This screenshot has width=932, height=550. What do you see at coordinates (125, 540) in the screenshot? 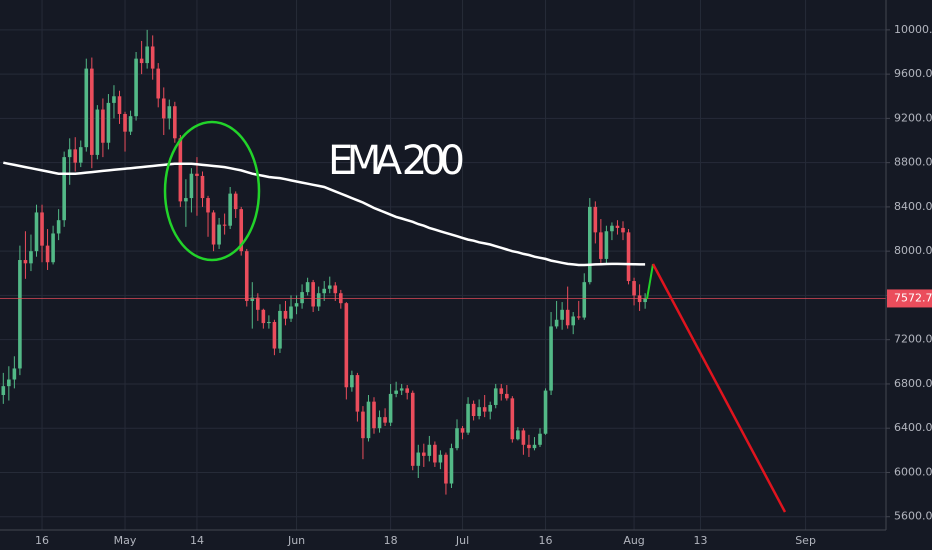
I see `x-tick-label: May` at bounding box center [125, 540].